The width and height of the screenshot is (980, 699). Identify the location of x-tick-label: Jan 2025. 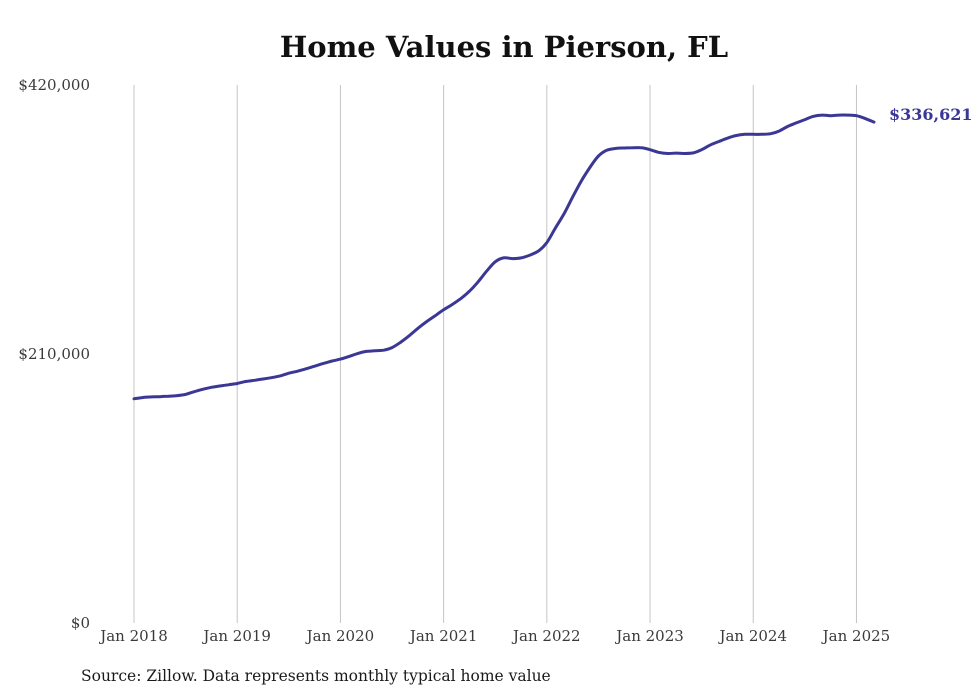
(856, 636).